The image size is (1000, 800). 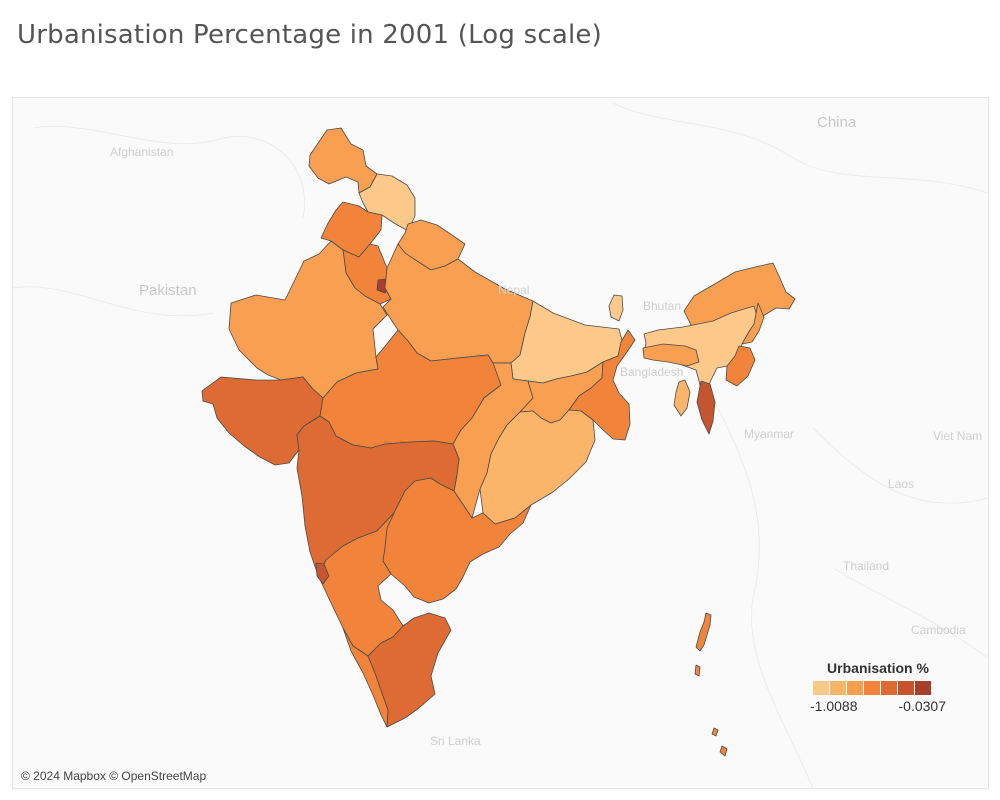 What do you see at coordinates (753, 323) in the screenshot?
I see `region-nagaland: Nagaland` at bounding box center [753, 323].